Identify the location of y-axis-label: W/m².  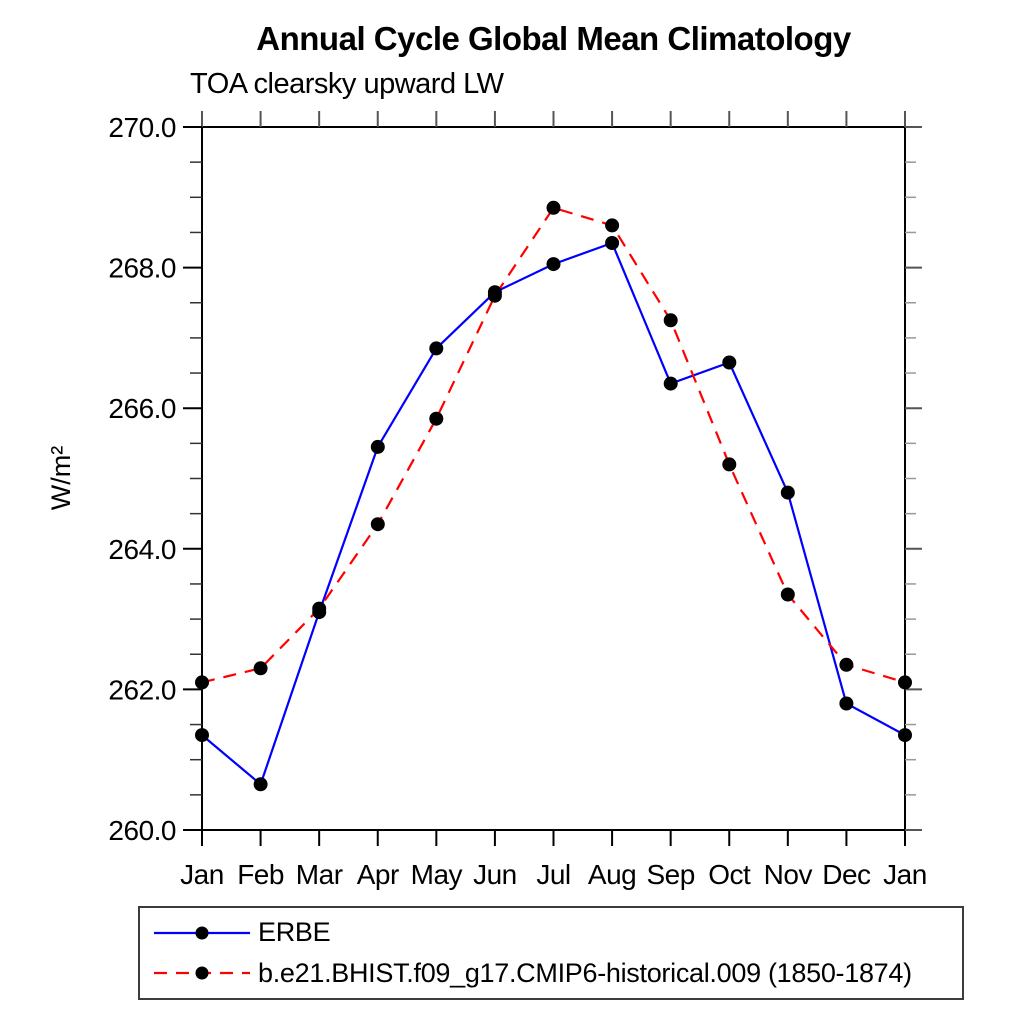
(61, 478).